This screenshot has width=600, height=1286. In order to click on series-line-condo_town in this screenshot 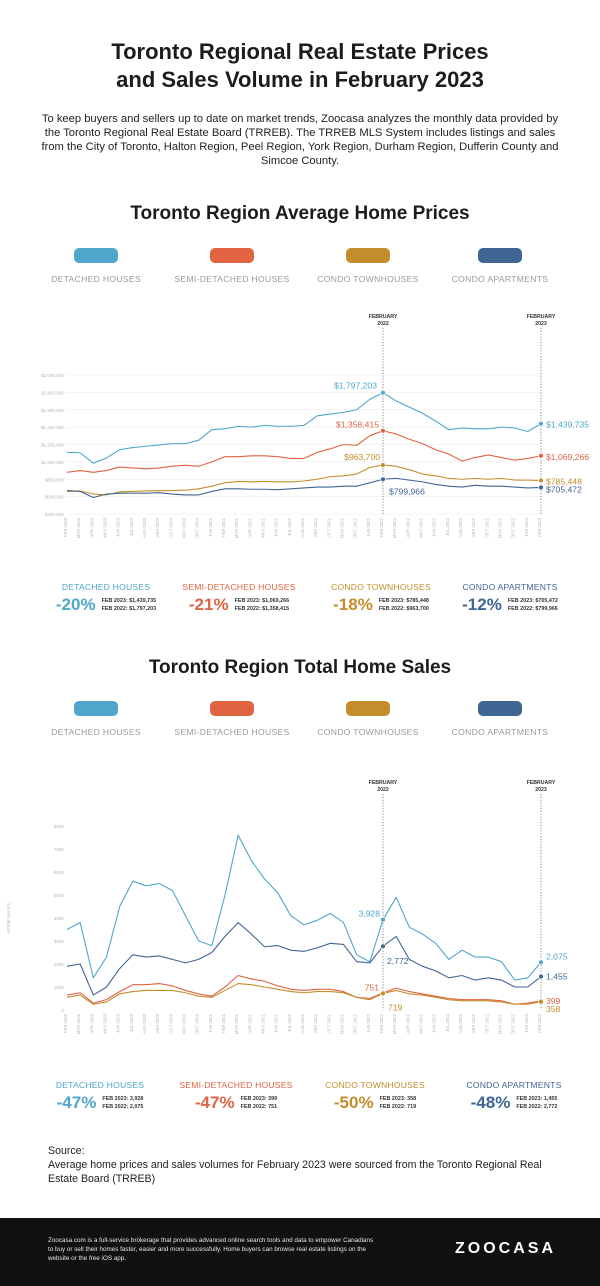, I will do `click(304, 994)`.